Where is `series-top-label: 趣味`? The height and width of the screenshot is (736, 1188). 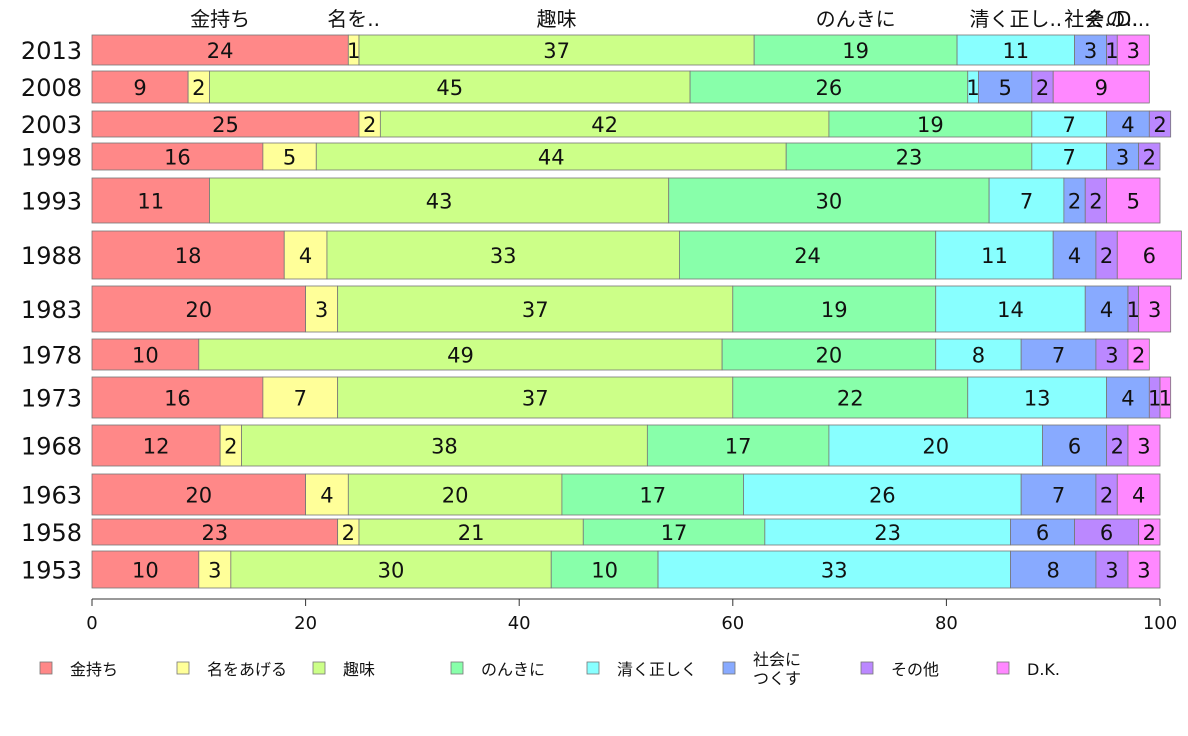
series-top-label: 趣味 is located at coordinates (557, 19).